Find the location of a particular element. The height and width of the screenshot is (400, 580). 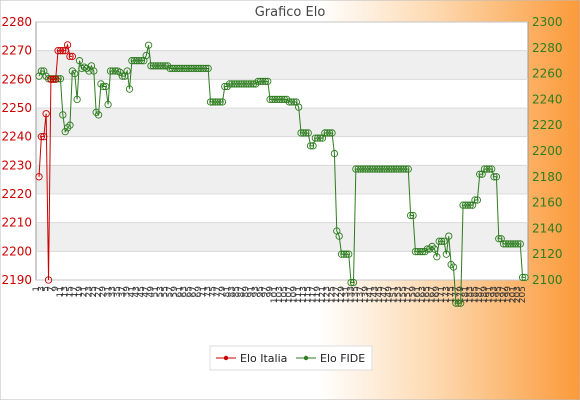

x-tick-label: 155 is located at coordinates (404, 294).